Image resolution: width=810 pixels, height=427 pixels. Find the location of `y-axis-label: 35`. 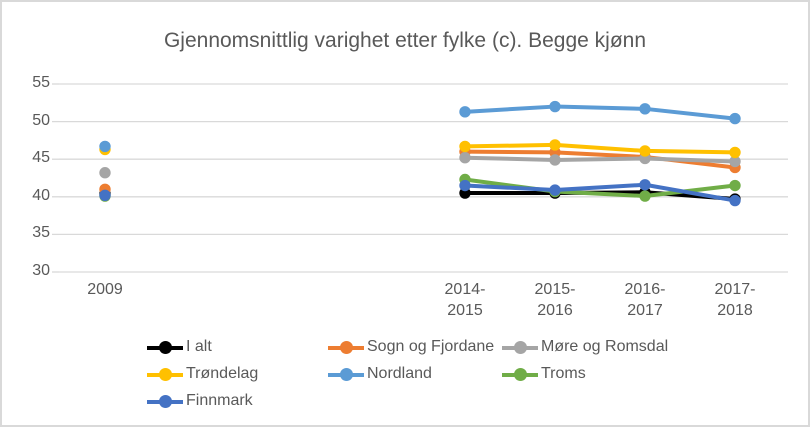

y-axis-label: 35 is located at coordinates (41, 233).